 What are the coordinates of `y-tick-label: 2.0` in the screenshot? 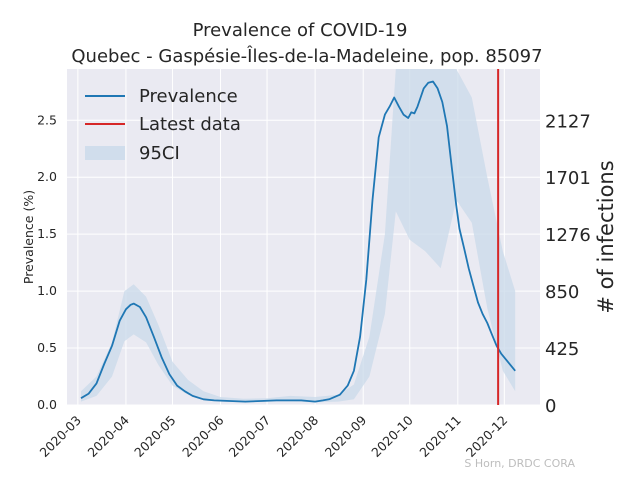 It's located at (47, 176).